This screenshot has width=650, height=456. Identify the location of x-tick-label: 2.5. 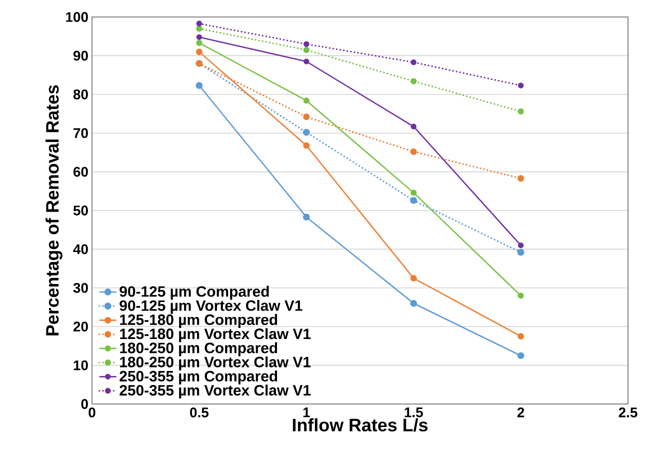
(628, 413).